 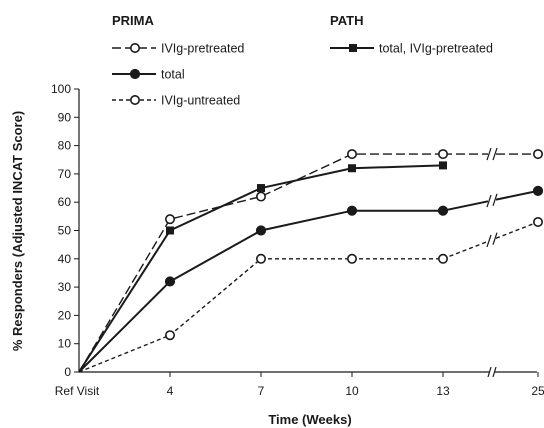 What do you see at coordinates (309, 419) in the screenshot?
I see `x-axis-title: Time (Weeks)` at bounding box center [309, 419].